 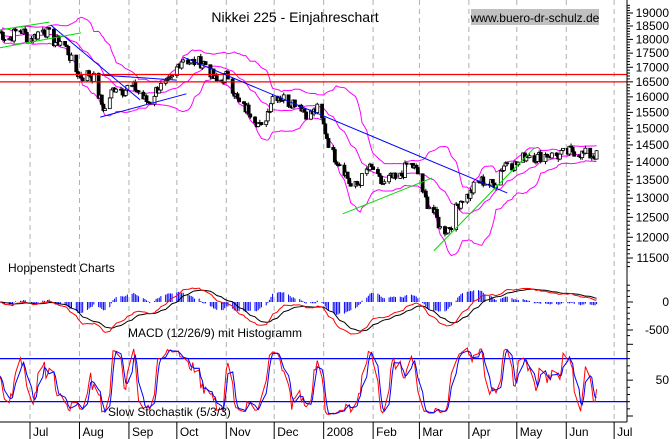 What do you see at coordinates (432, 432) in the screenshot?
I see `month-label: Mar` at bounding box center [432, 432].